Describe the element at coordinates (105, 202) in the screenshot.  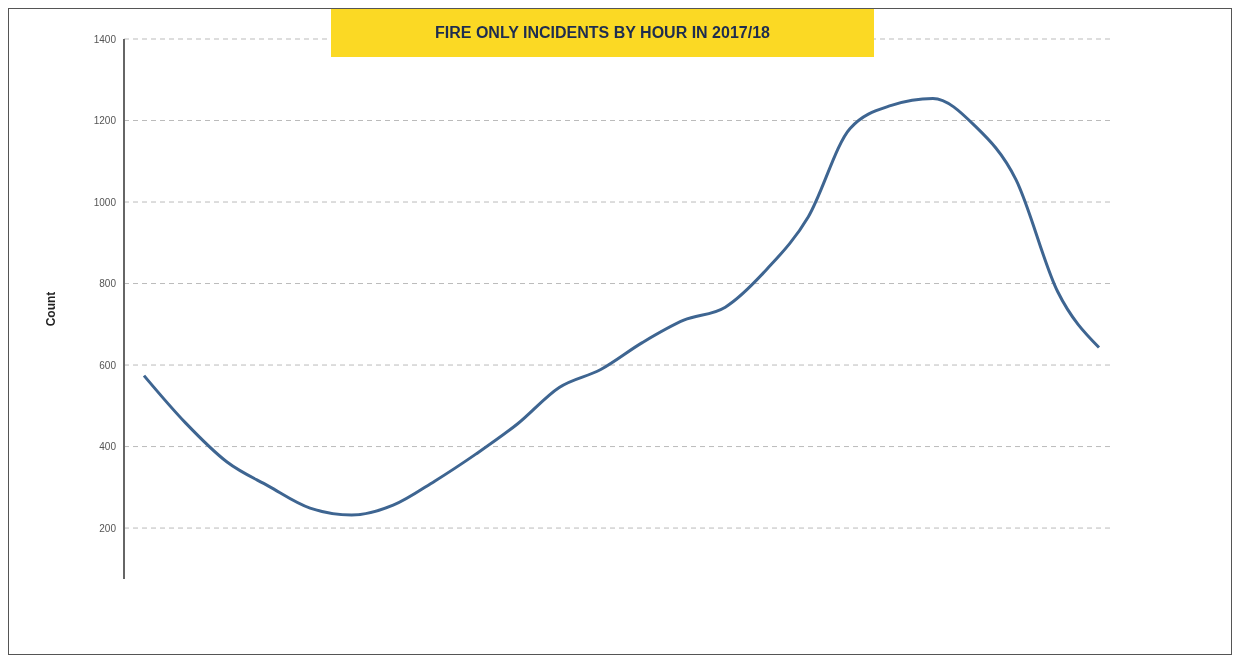
I see `y-tick-label: 1000` at that location.